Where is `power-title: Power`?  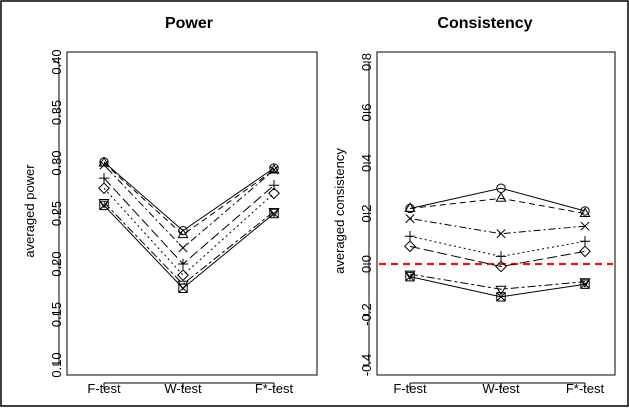
power-title: Power is located at coordinates (189, 23).